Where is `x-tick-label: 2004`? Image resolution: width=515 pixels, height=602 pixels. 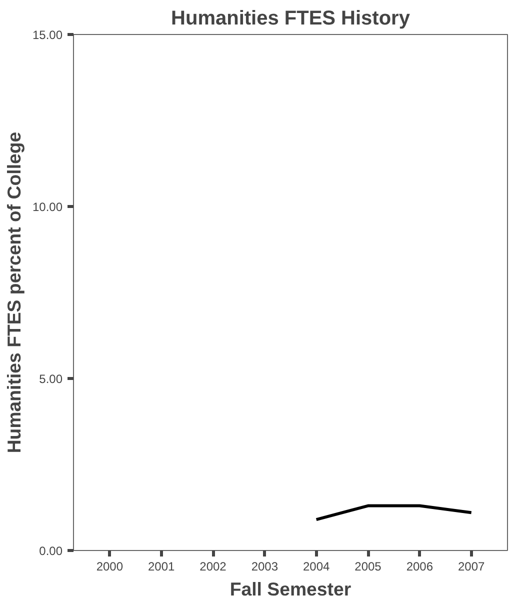
x-tick-label: 2004 is located at coordinates (316, 567).